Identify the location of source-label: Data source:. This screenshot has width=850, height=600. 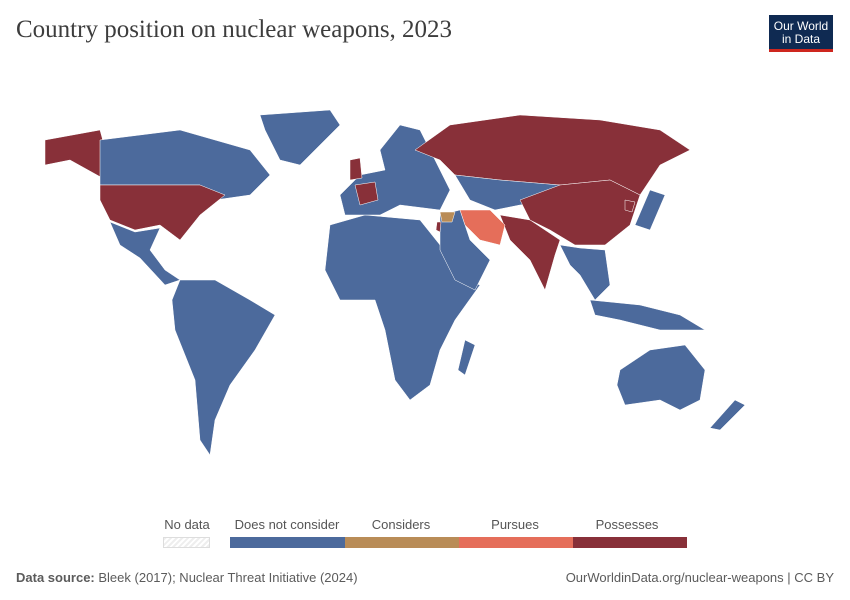
(55, 577).